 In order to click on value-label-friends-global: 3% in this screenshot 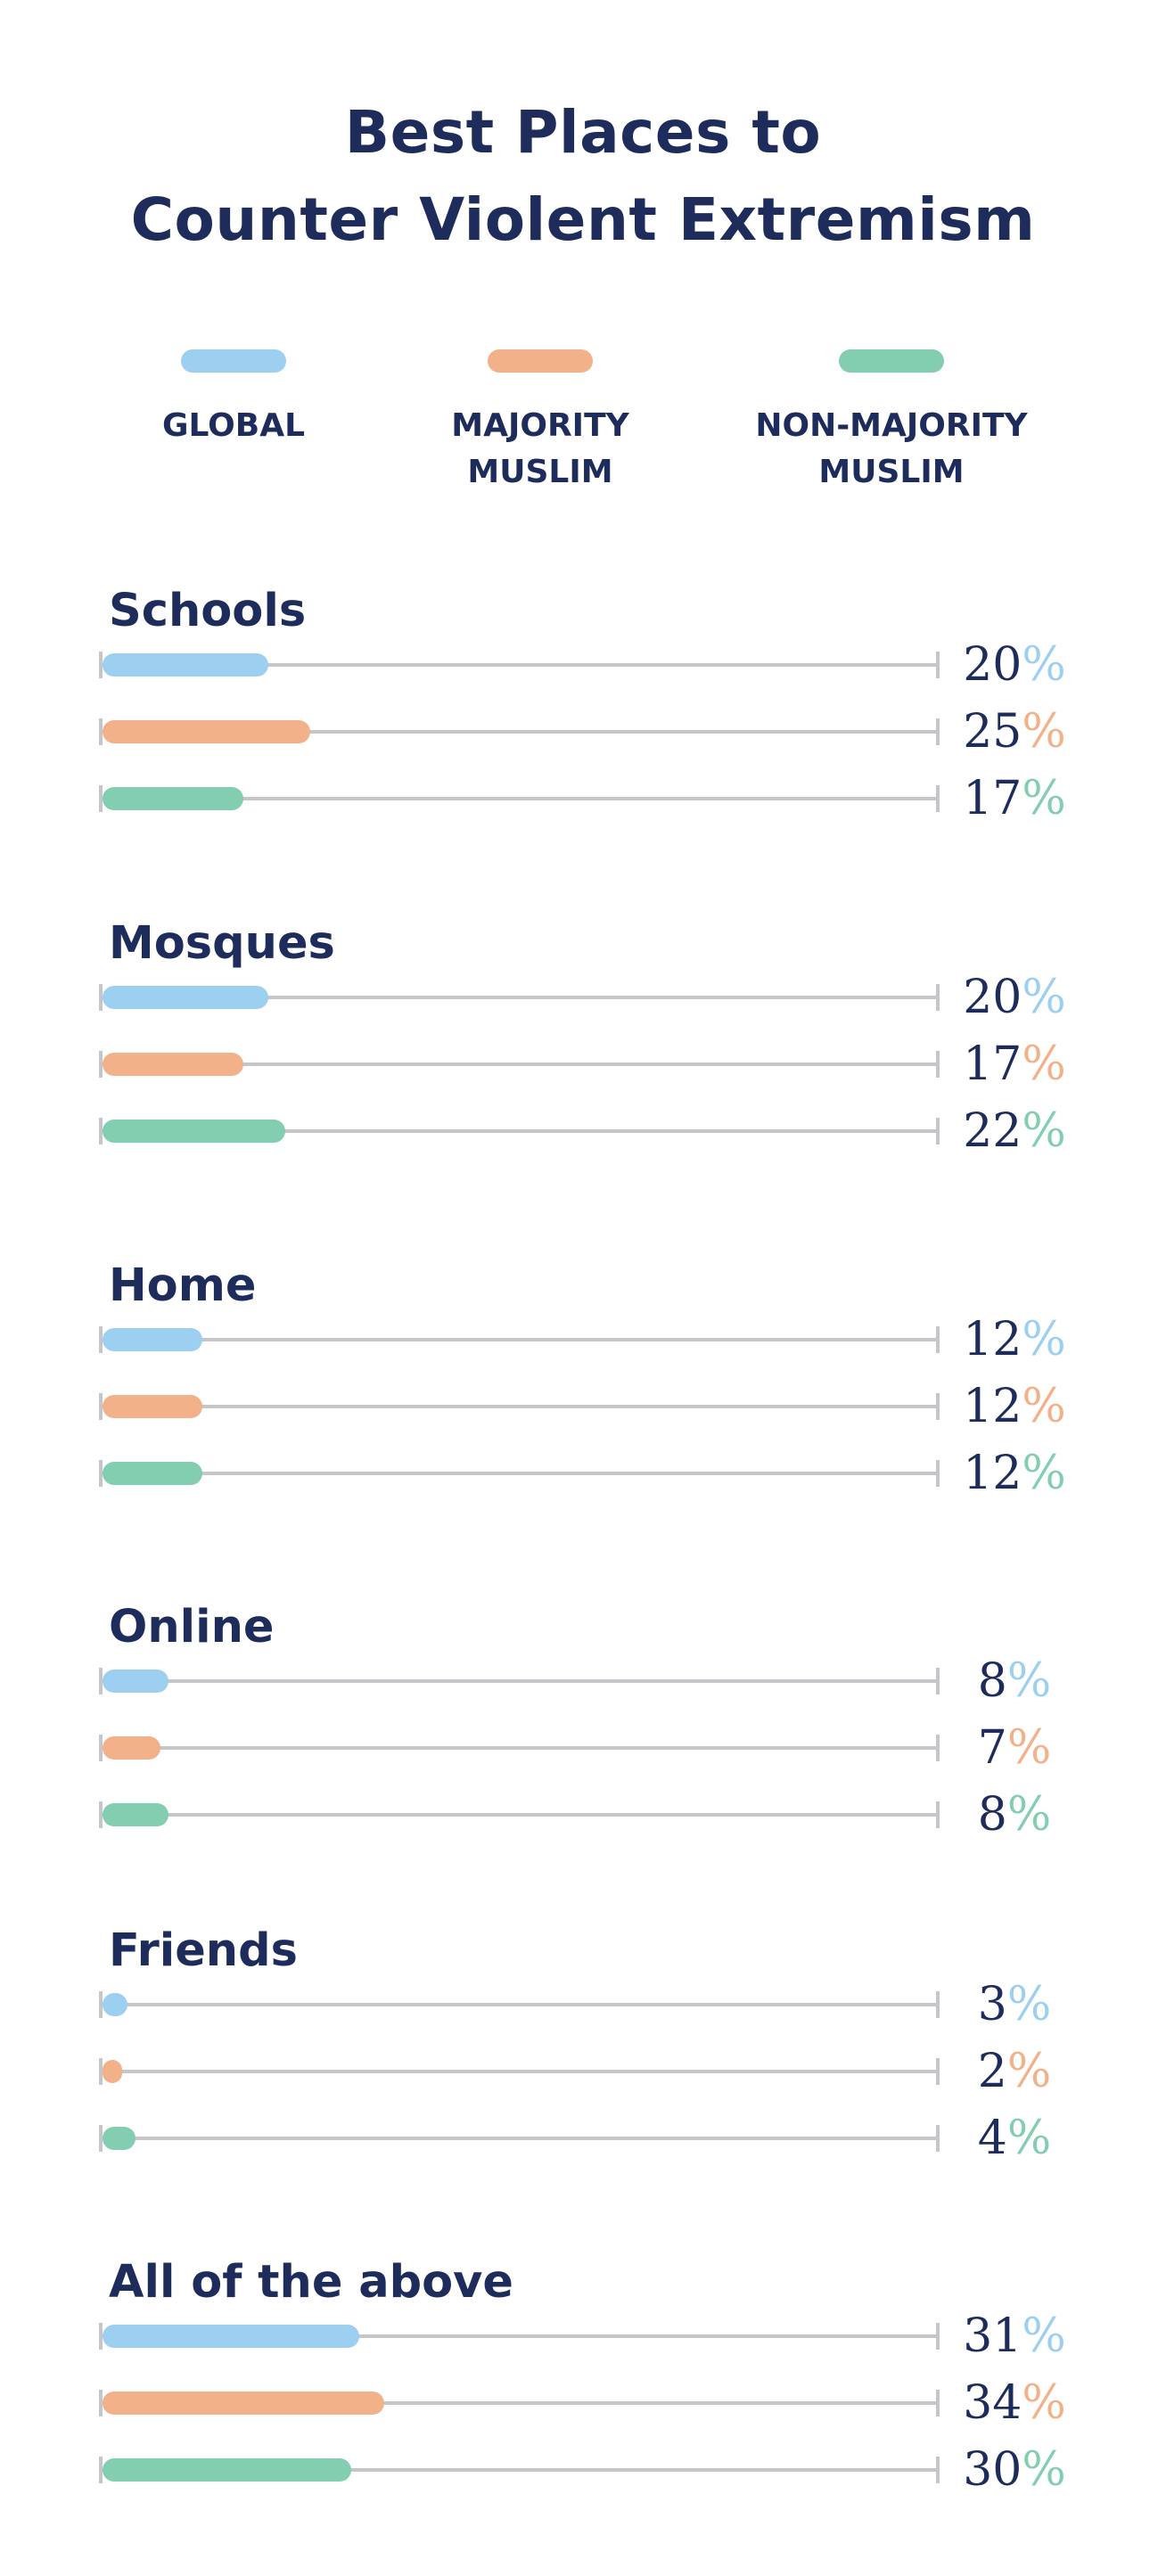, I will do `click(1014, 2005)`.